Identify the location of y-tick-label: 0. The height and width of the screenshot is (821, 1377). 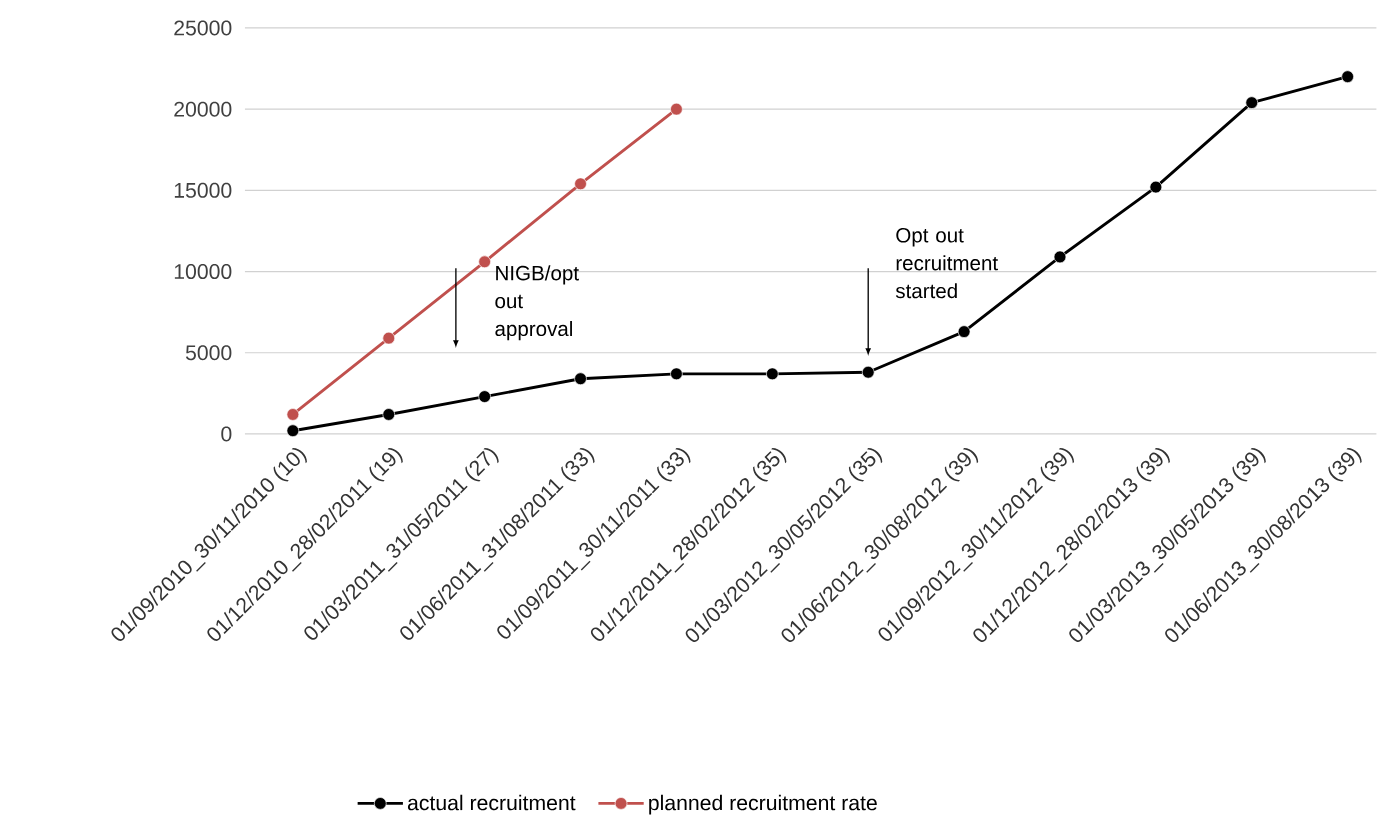
(226, 434).